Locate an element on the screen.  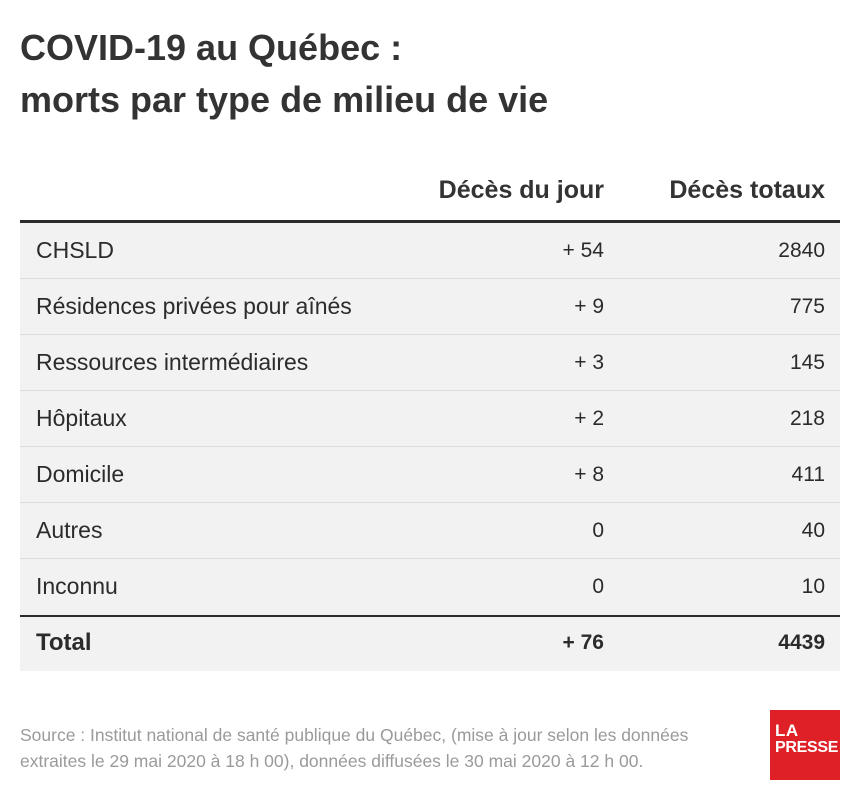
table-row: Résidences privées pour aînés + 9 775 is located at coordinates (430, 307).